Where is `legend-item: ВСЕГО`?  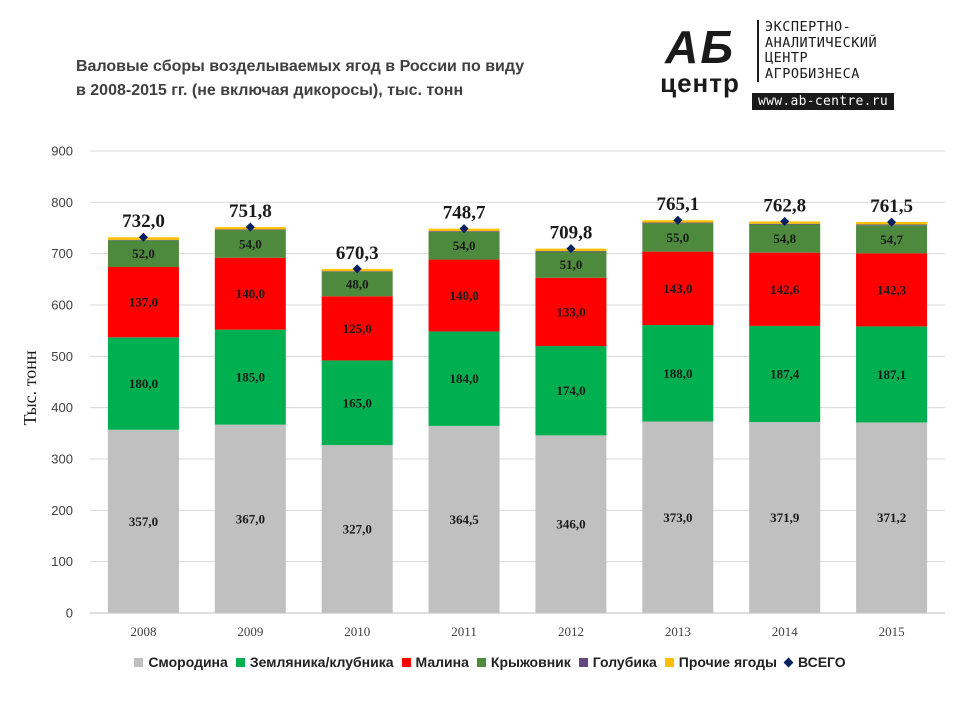 legend-item: ВСЕГО is located at coordinates (814, 662).